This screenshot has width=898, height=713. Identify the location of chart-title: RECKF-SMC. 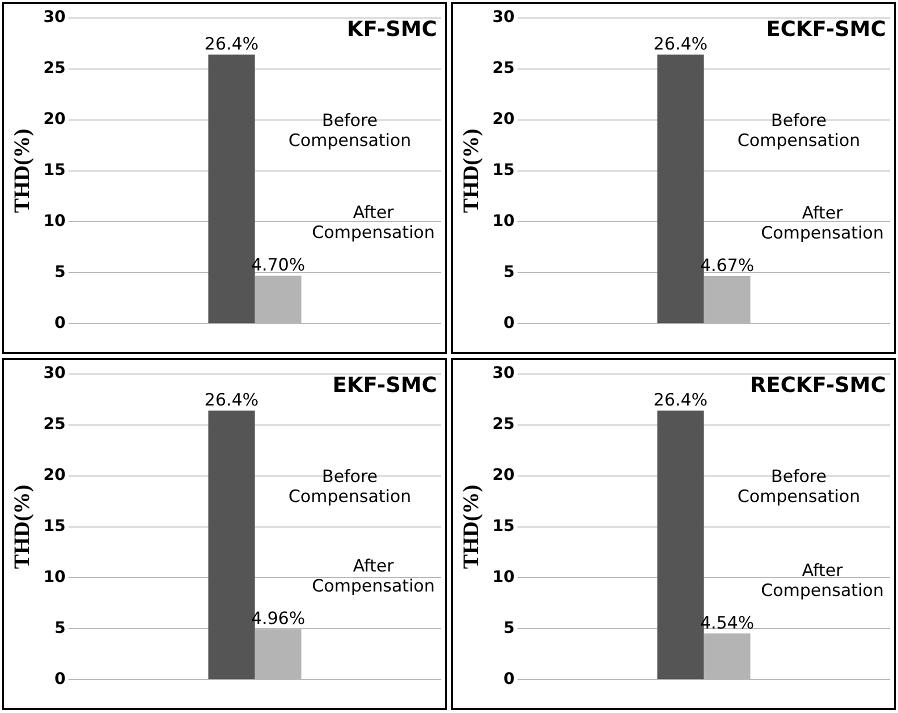
(818, 384).